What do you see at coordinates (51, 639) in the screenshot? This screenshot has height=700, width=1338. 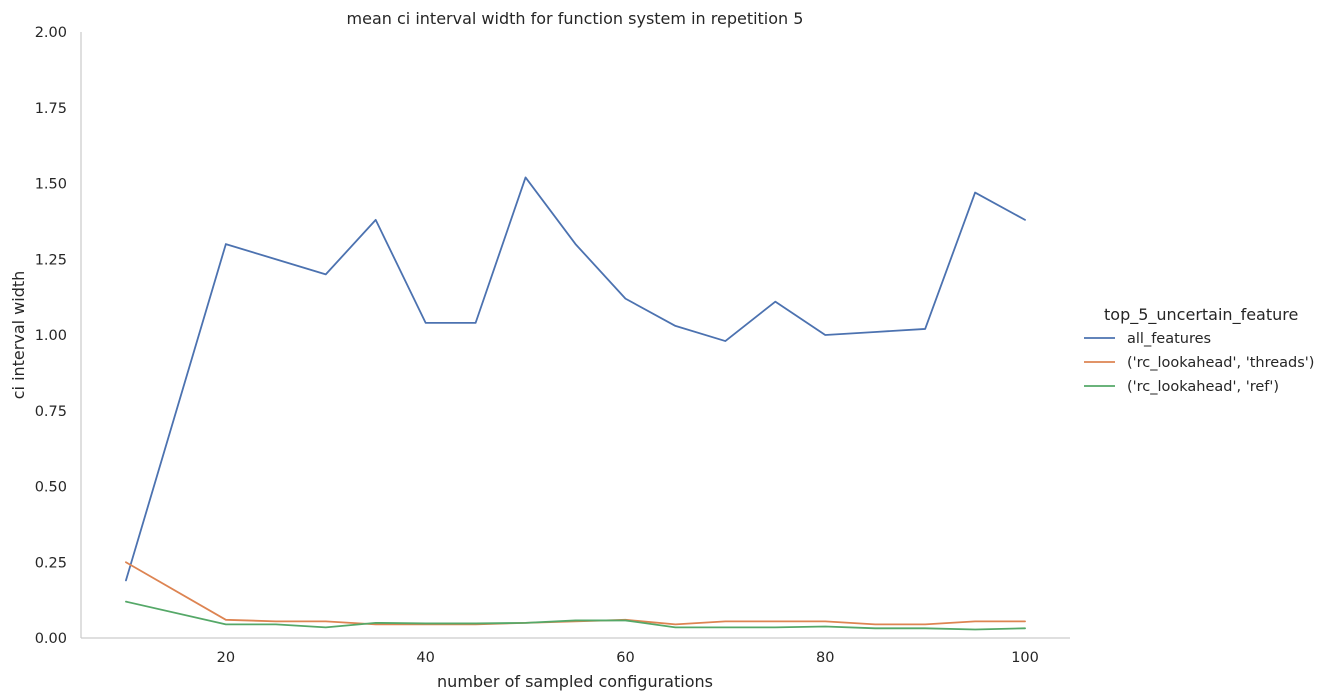 I see `y-tick-label: 0.00` at bounding box center [51, 639].